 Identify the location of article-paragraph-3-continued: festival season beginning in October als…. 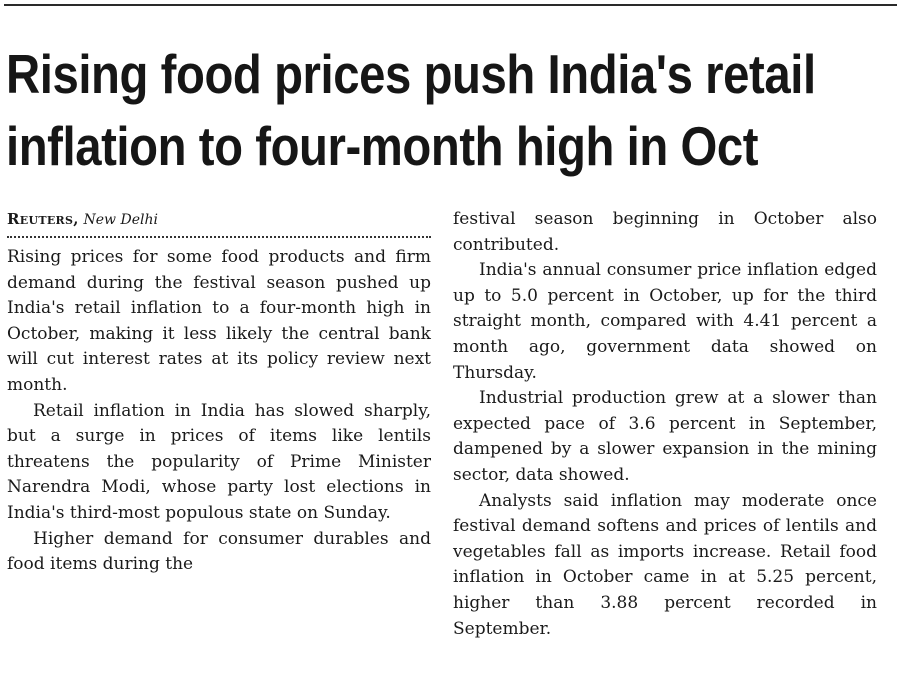
(665, 232).